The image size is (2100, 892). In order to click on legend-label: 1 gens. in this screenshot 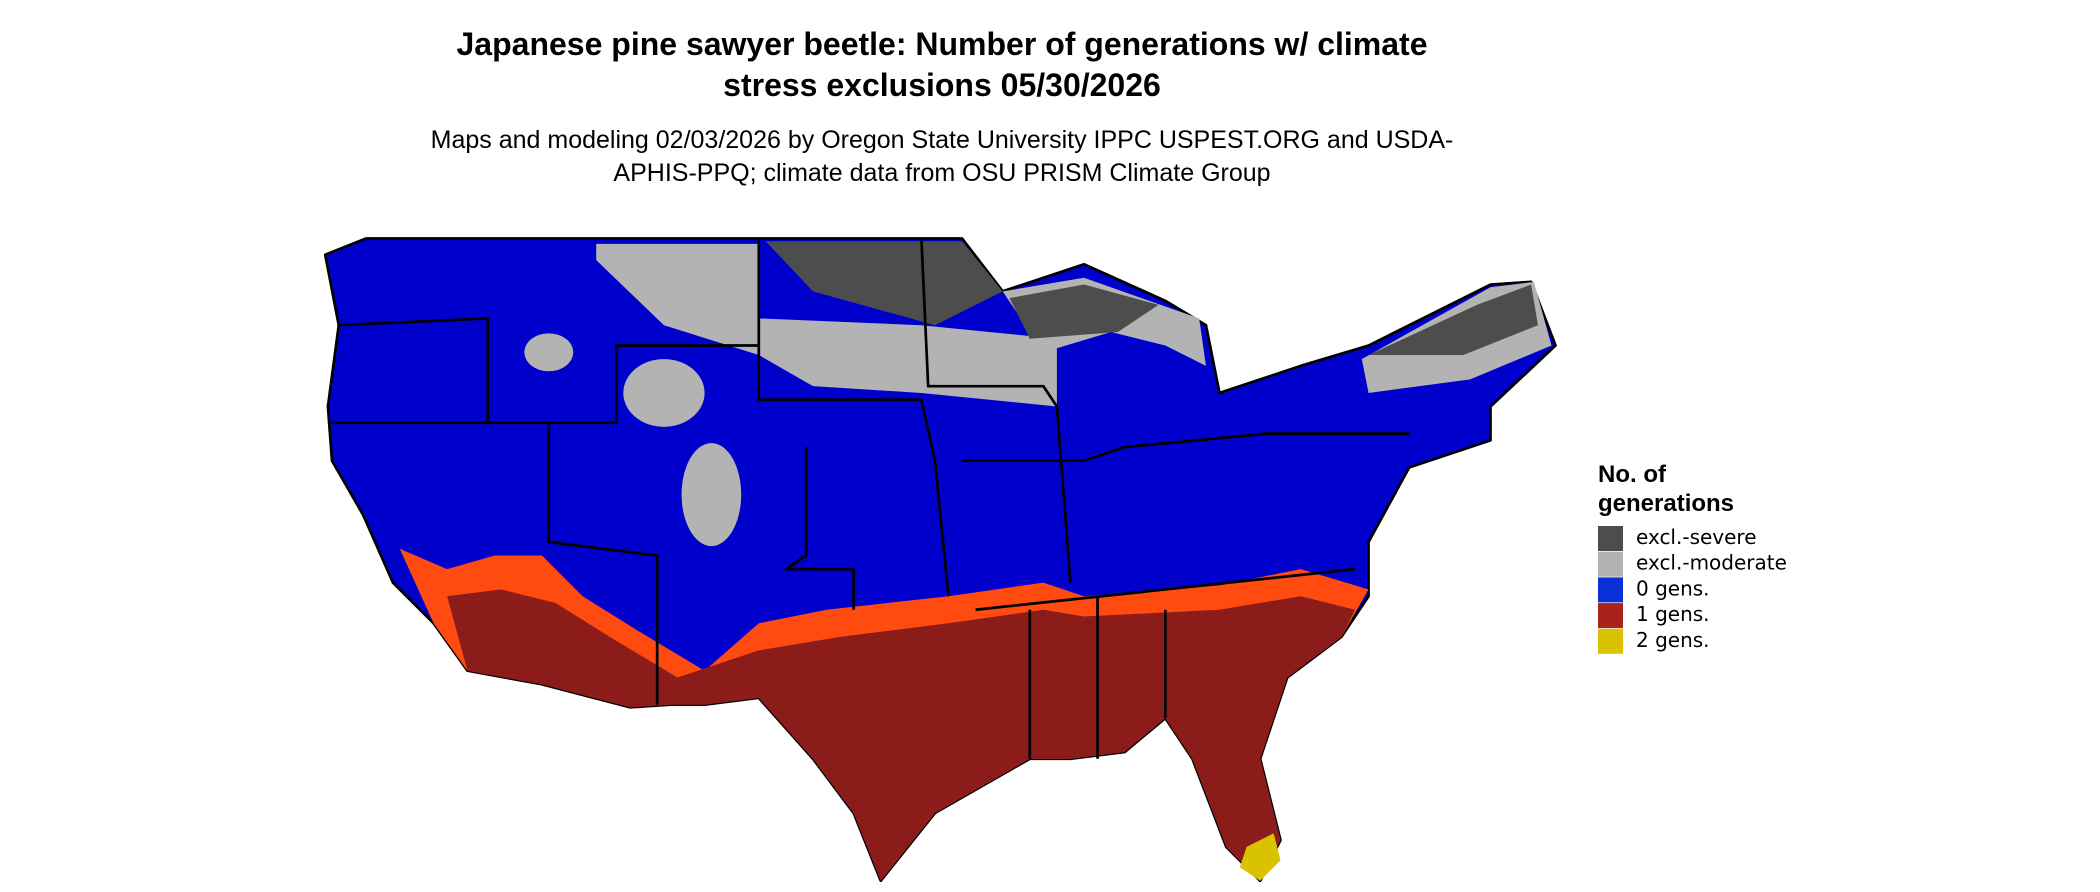, I will do `click(1673, 614)`.